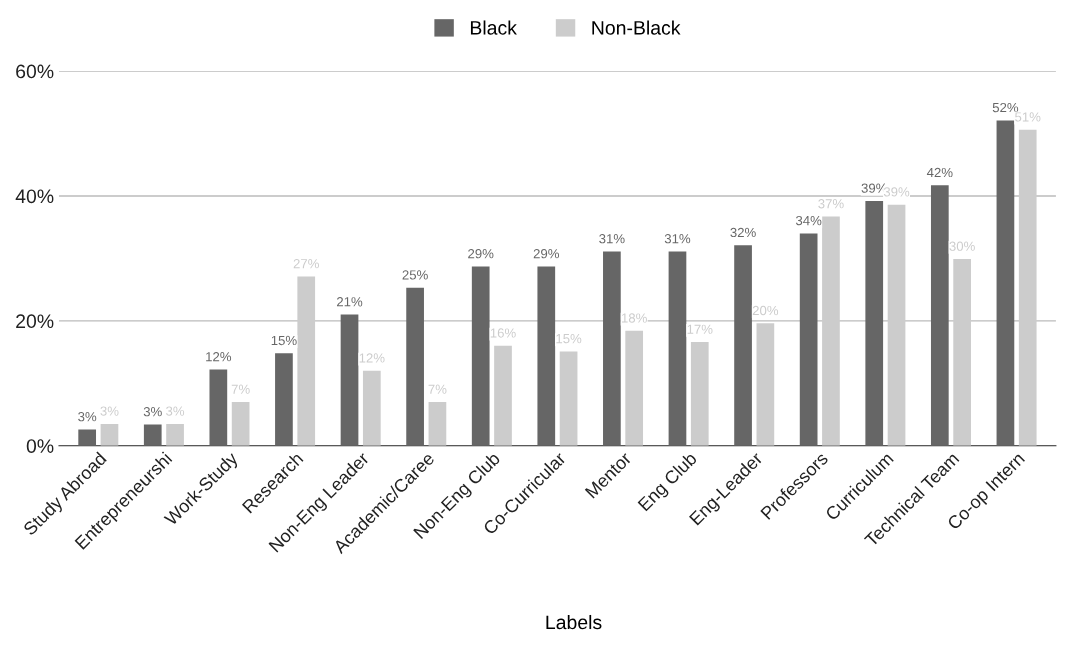  I want to click on legend-label: Non-Black, so click(636, 27).